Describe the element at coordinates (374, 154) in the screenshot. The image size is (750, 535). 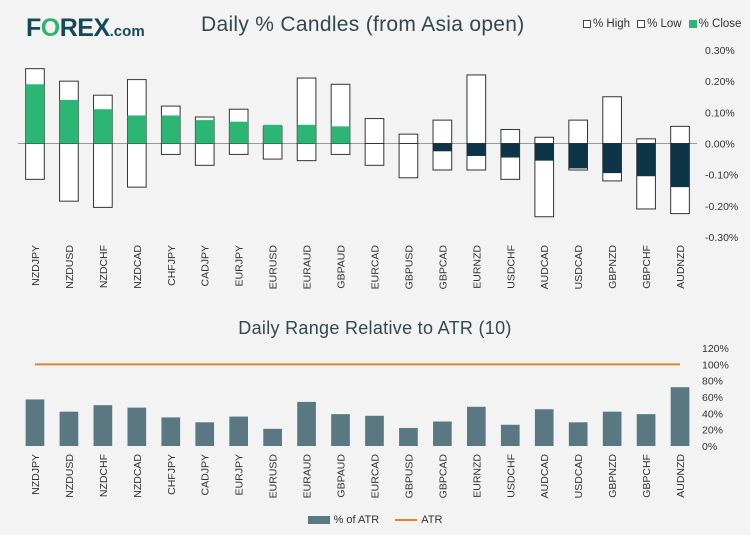
I see `candle-low-EURCAD` at that location.